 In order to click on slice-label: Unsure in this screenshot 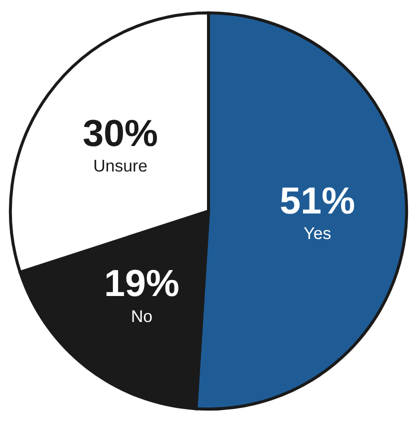, I will do `click(120, 166)`.